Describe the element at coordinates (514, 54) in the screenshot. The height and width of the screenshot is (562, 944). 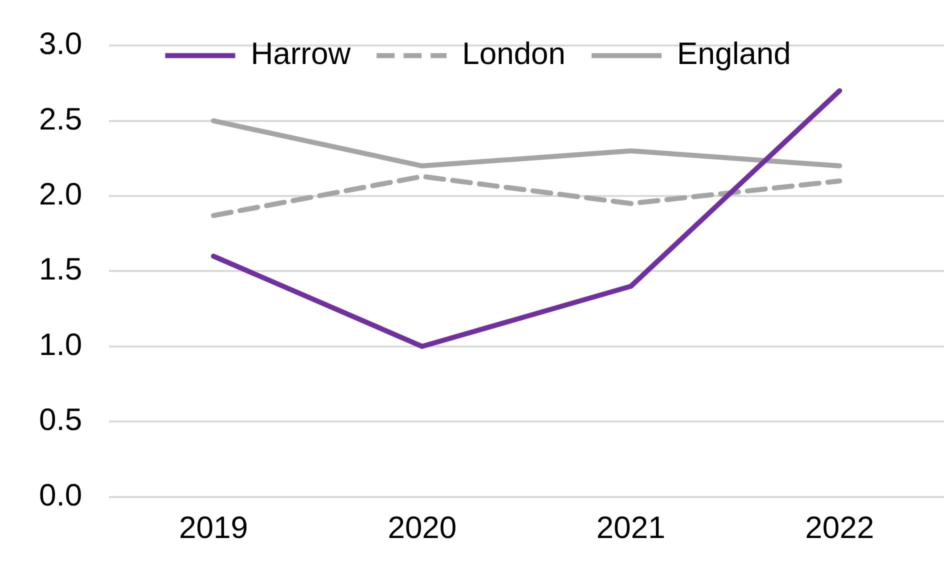
I see `legend-label: London` at that location.